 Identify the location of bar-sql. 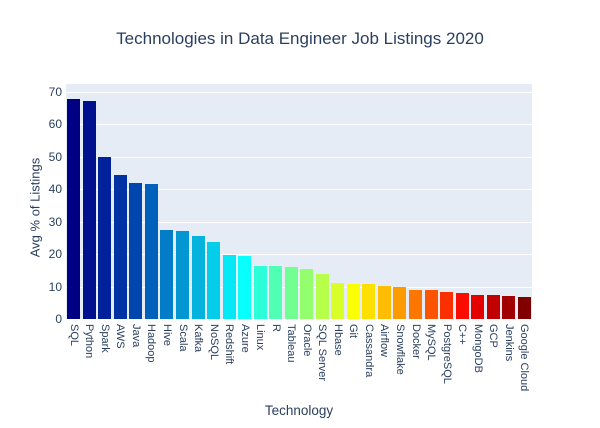
(74, 208).